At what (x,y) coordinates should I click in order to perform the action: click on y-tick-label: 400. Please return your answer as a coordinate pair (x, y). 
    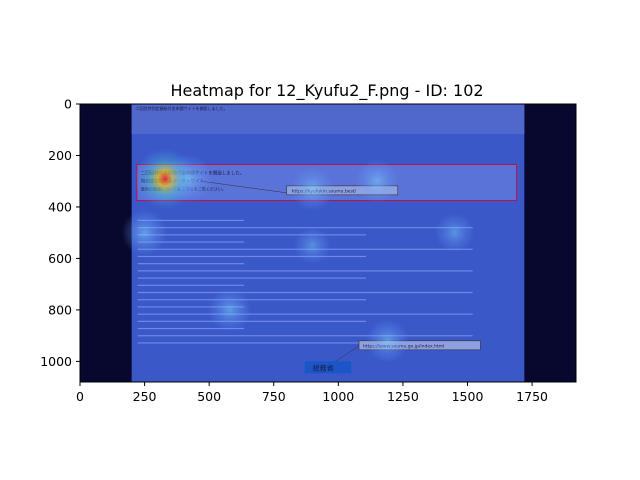
    Looking at the image, I should click on (60, 206).